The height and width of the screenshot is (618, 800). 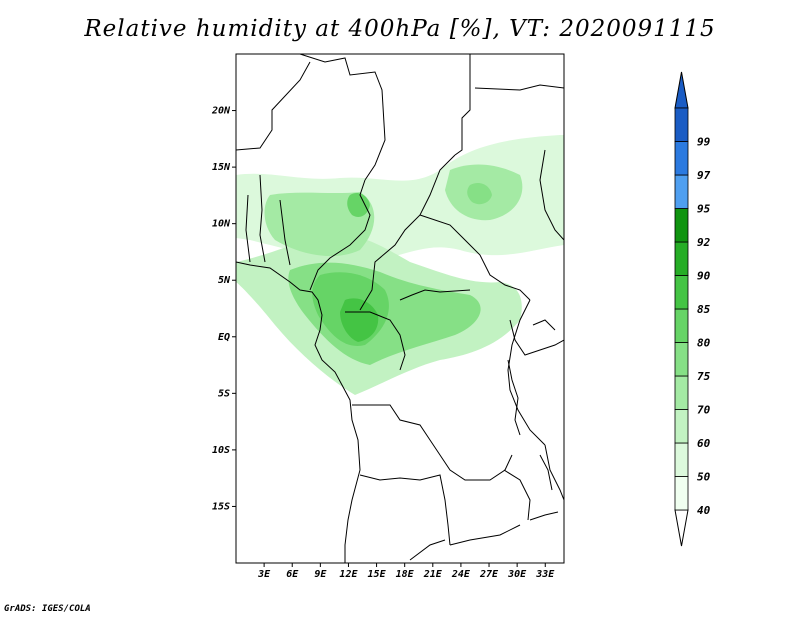 What do you see at coordinates (224, 337) in the screenshot?
I see `lat-tick-label: EQ` at bounding box center [224, 337].